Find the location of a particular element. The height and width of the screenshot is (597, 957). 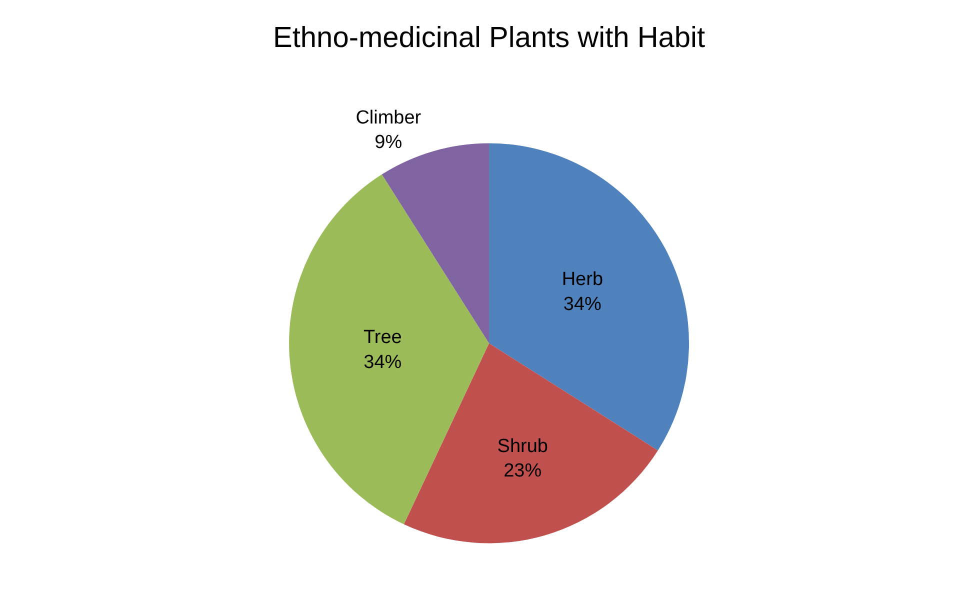

data-label: 9% is located at coordinates (388, 142).